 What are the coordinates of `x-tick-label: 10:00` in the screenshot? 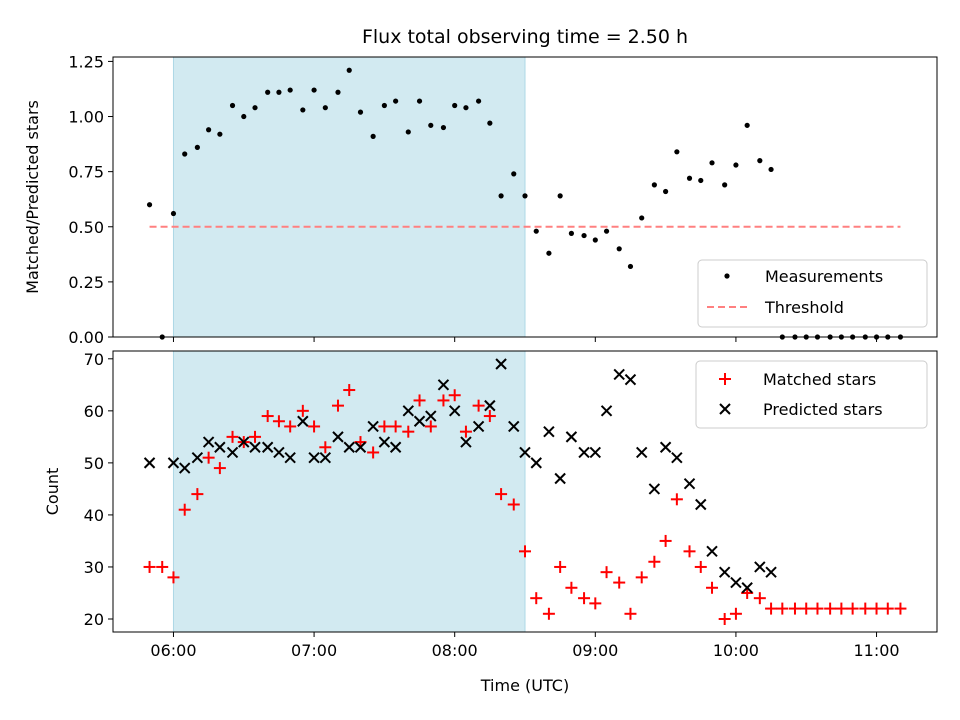 It's located at (736, 650).